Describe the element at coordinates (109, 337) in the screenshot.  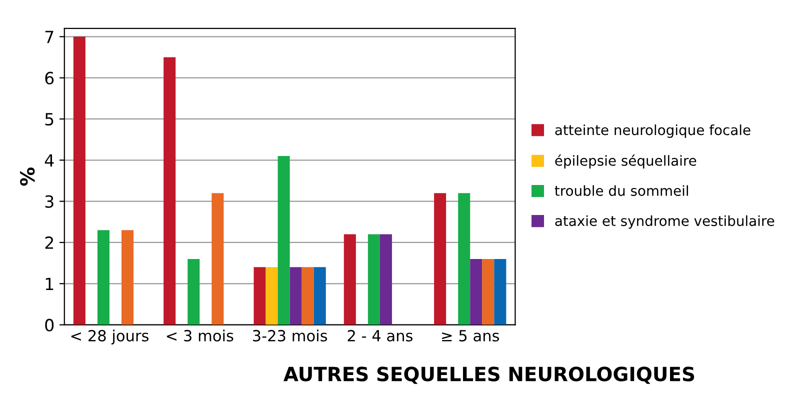
I see `x-tick-label: < 28 jours` at that location.